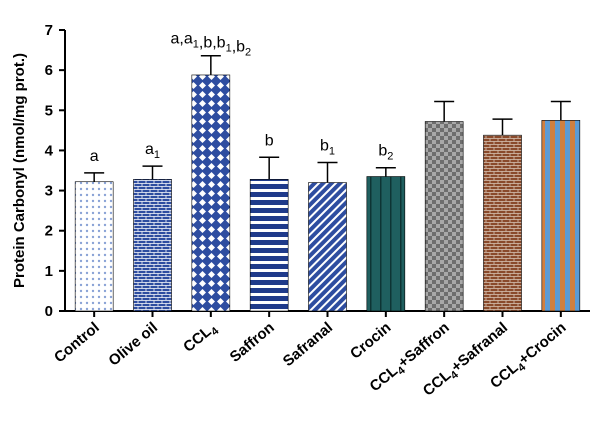 This screenshot has width=597, height=435. I want to click on significance-label: a,a1,b,b1,b2, so click(211, 45).